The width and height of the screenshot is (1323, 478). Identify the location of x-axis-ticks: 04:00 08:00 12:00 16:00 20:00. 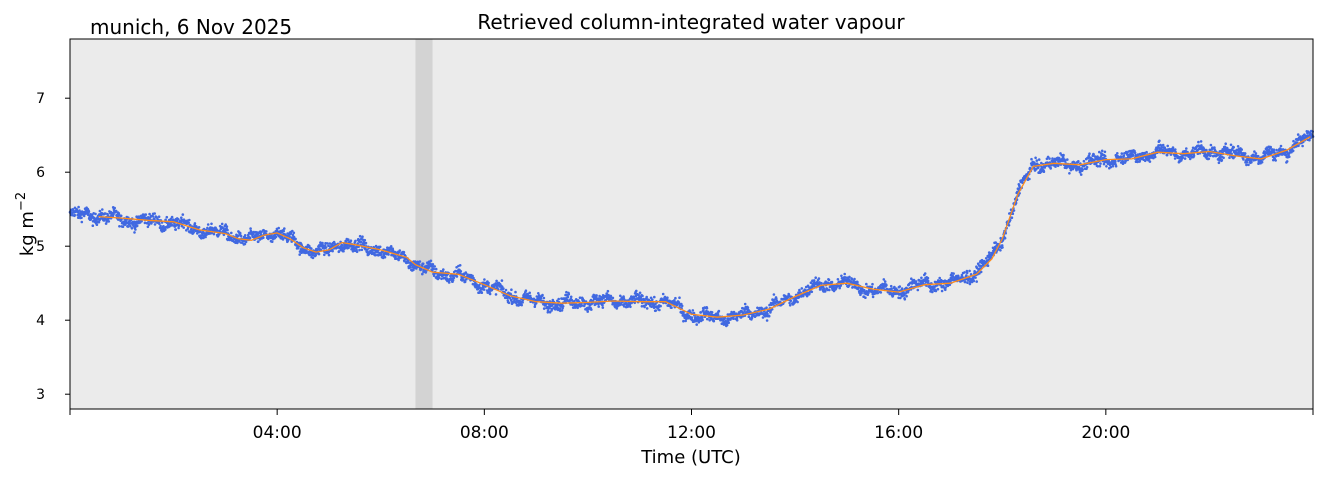
(691, 426).